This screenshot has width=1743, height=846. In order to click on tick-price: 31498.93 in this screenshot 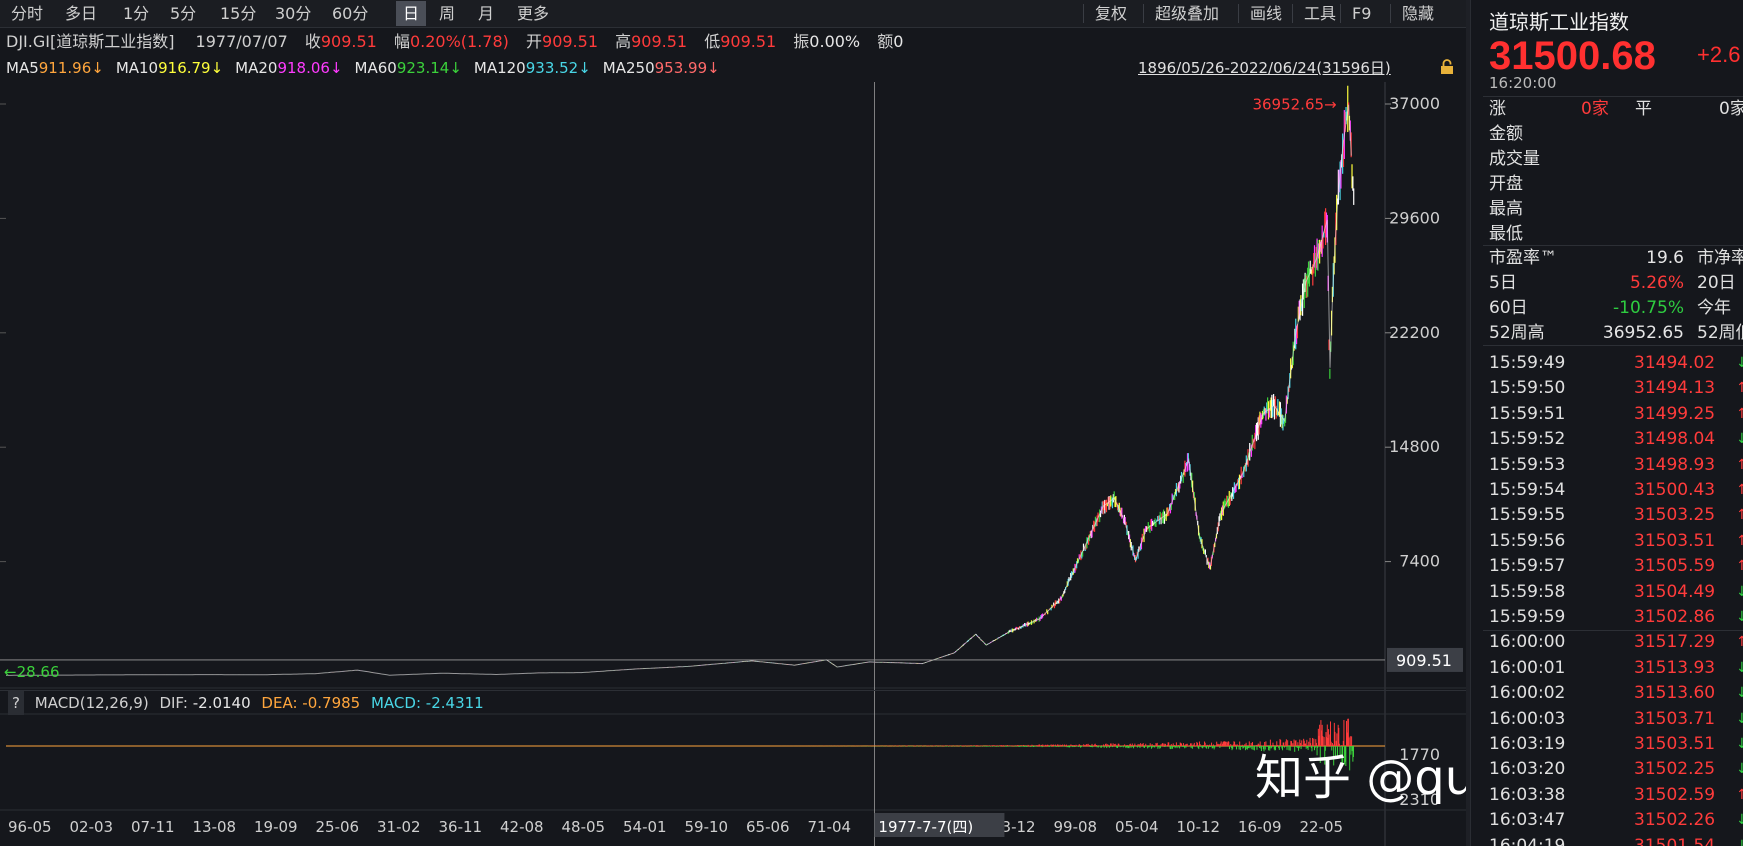, I will do `click(1675, 464)`.